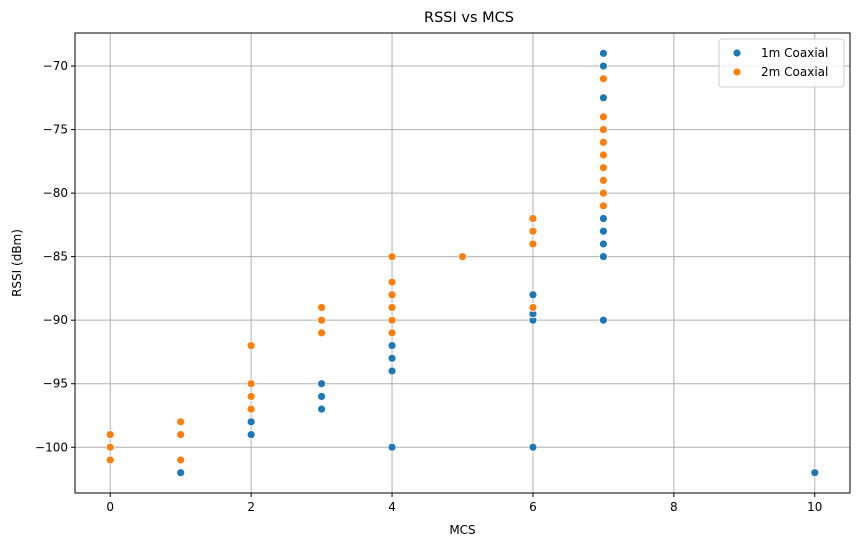 The width and height of the screenshot is (862, 547). I want to click on legend-label: 1m Coaxial, so click(794, 53).